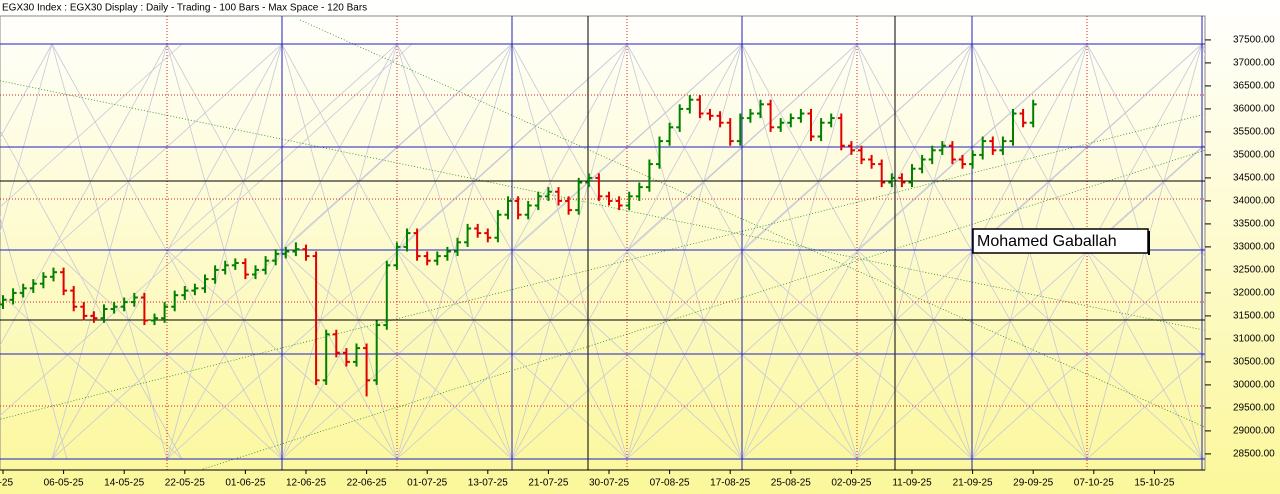 This screenshot has height=494, width=1280. Describe the element at coordinates (1094, 483) in the screenshot. I see `x-tick-label: 07-10-25` at that location.